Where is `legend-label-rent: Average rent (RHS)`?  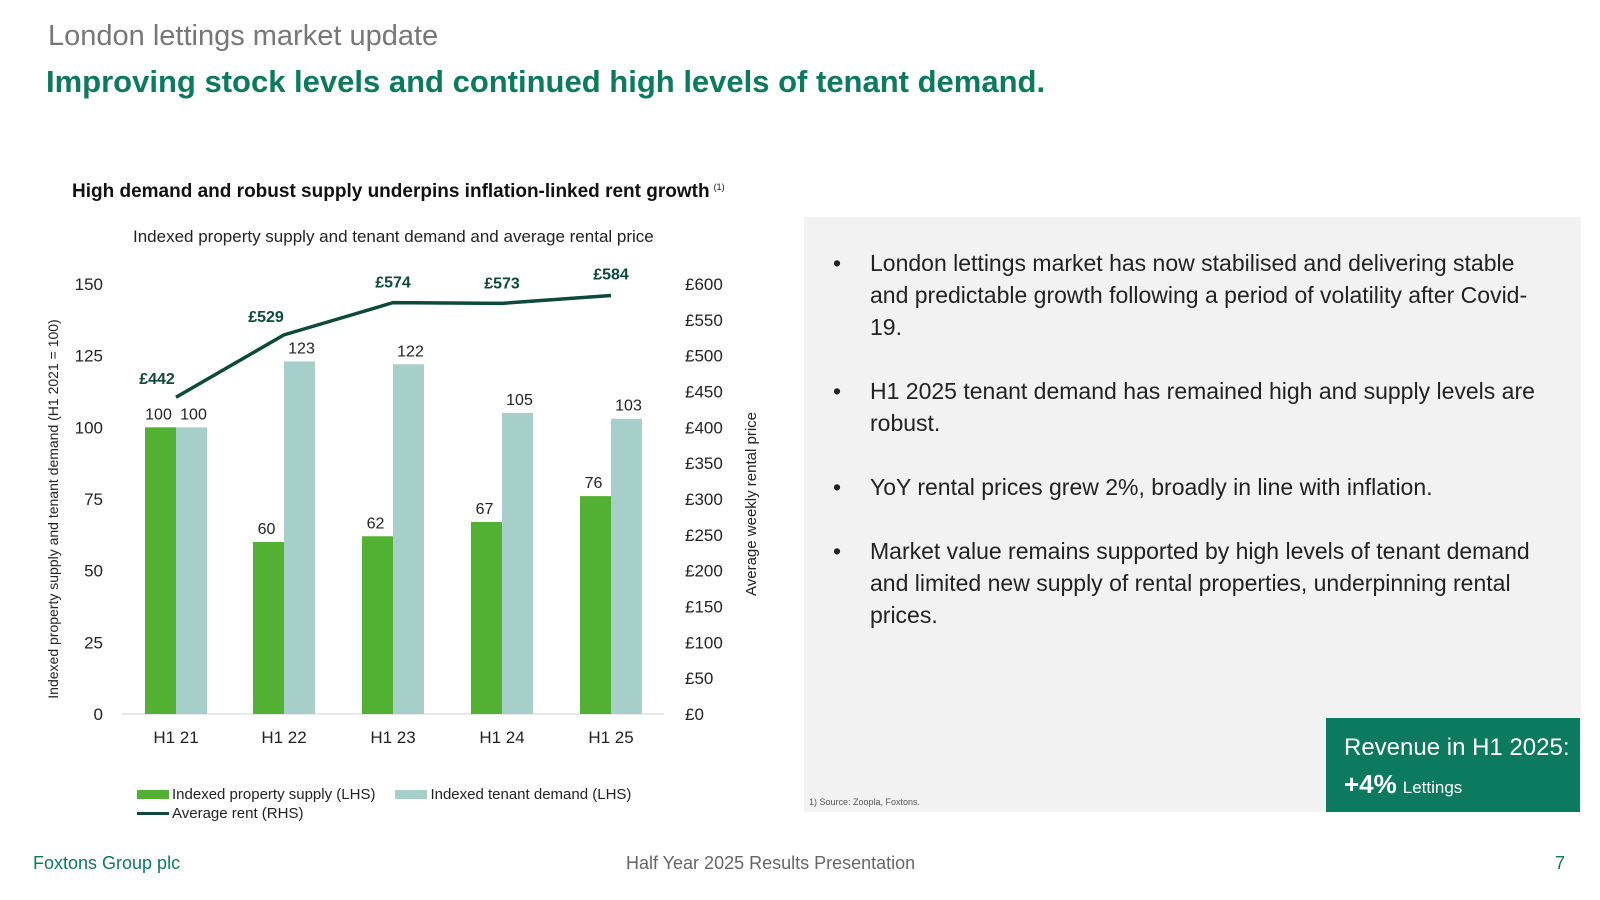 legend-label-rent: Average rent (RHS) is located at coordinates (238, 813).